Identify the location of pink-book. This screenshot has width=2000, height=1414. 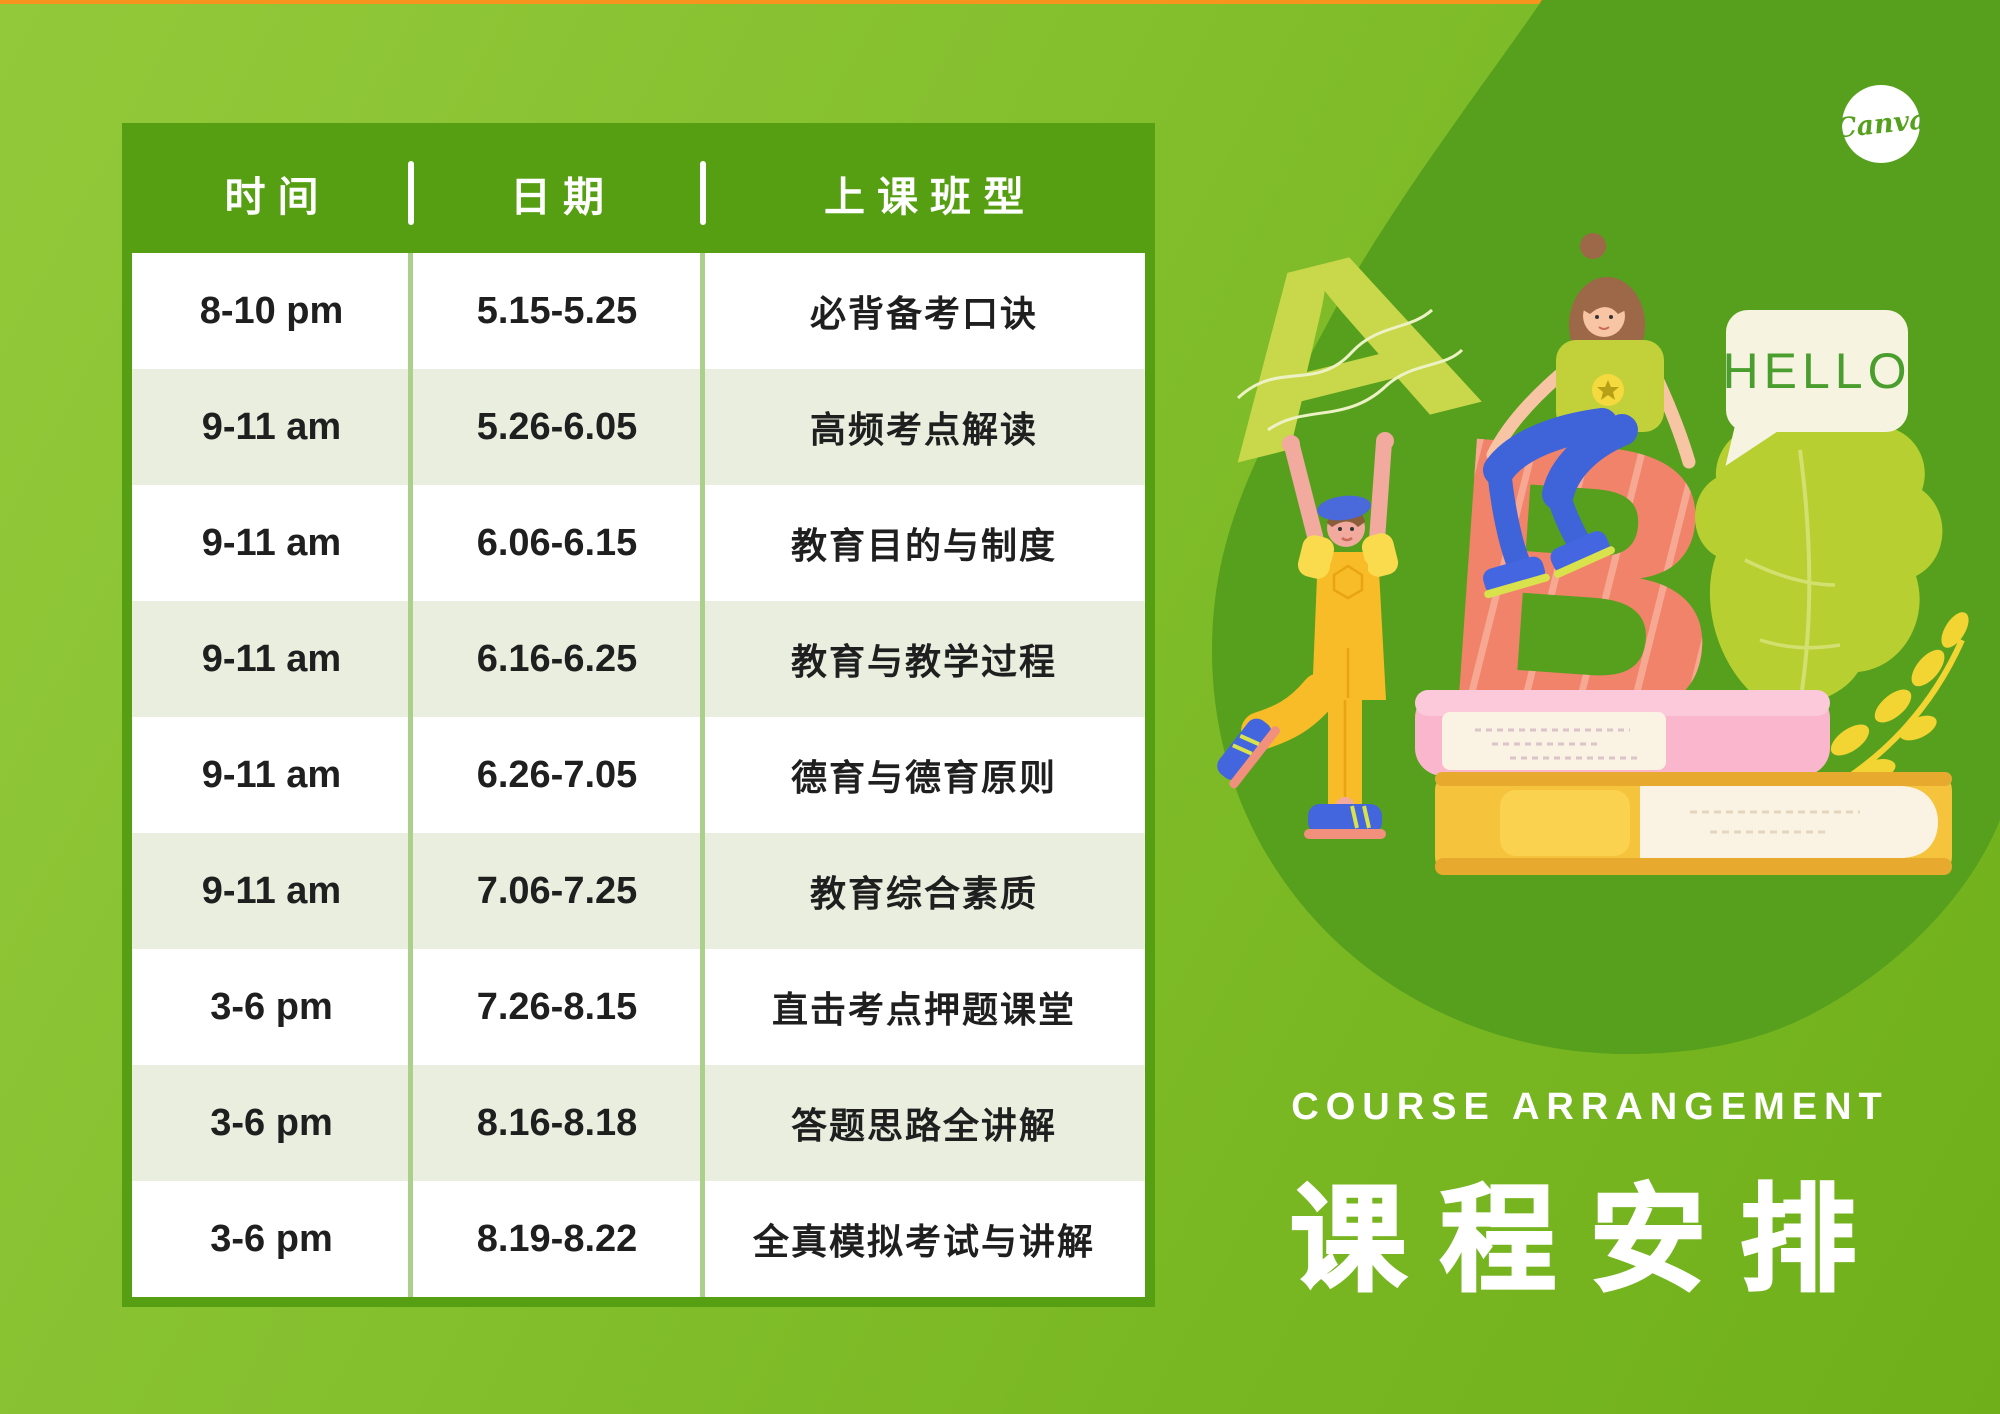
(1622, 733).